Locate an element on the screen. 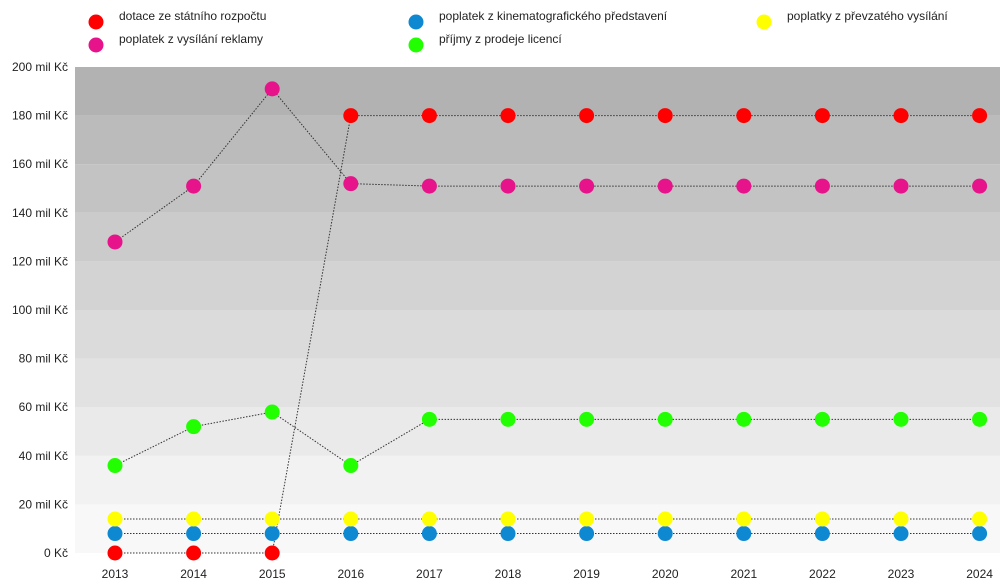 This screenshot has height=580, width=1000. x-tick-label: 2014 is located at coordinates (193, 573).